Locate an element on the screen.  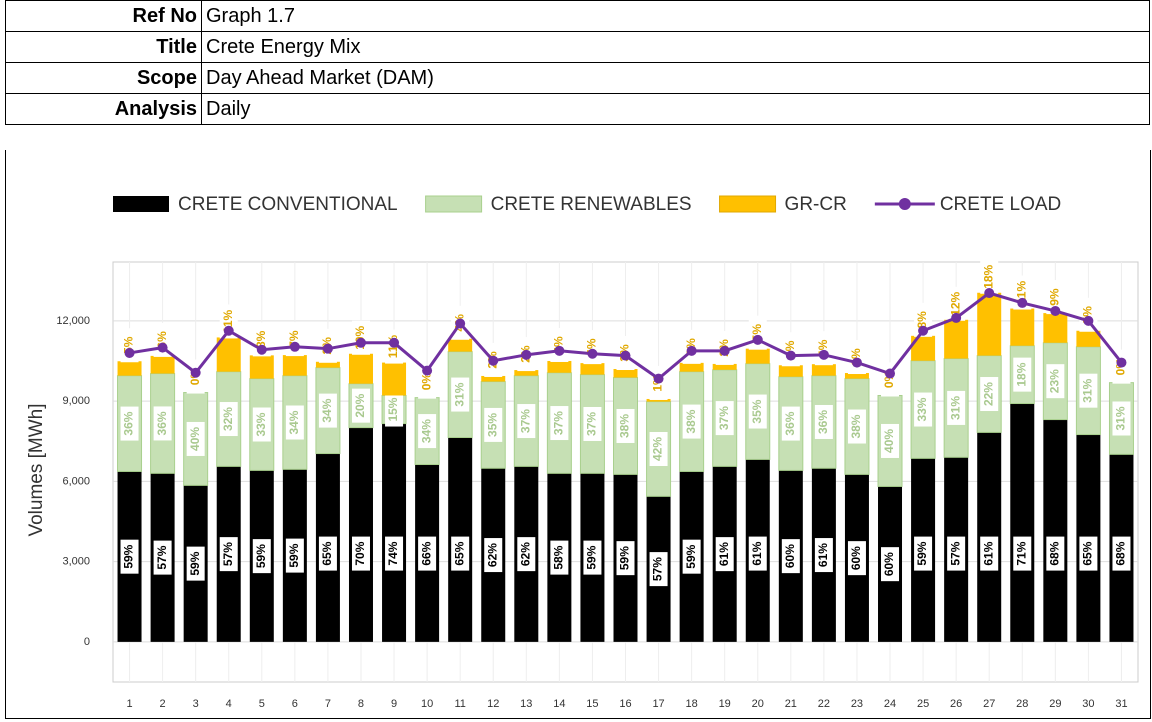
share-label: 40% is located at coordinates (889, 441).